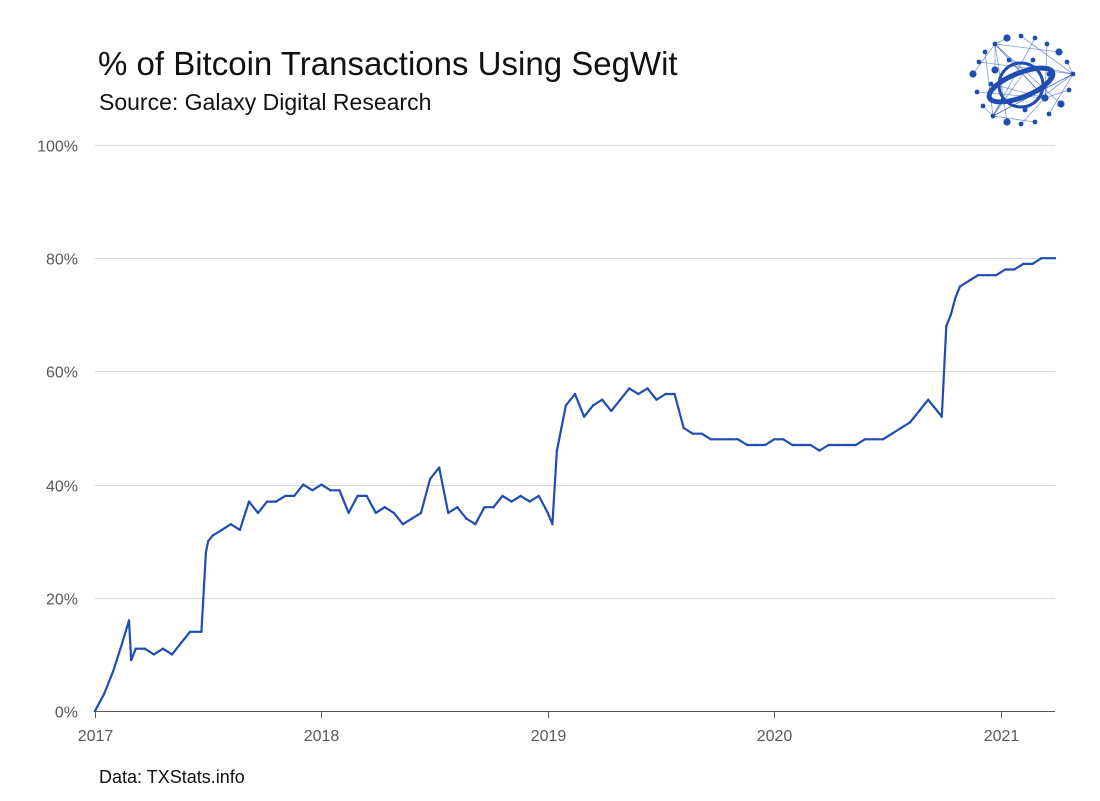 The image size is (1100, 801). I want to click on y-tick-label: 100%, so click(57, 147).